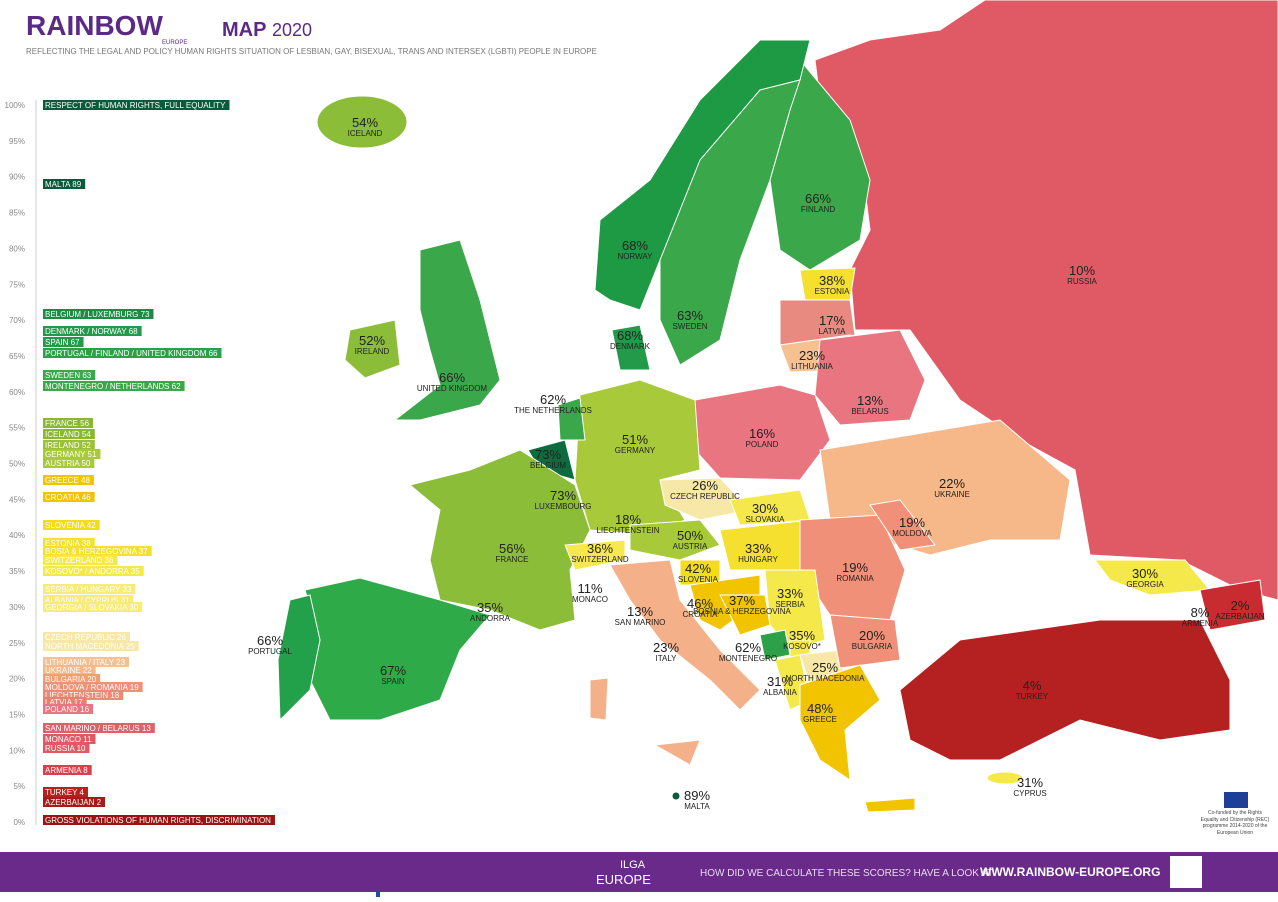 The height and width of the screenshot is (902, 1278). What do you see at coordinates (452, 388) in the screenshot?
I see `country-name: UNITED KINGDOM` at bounding box center [452, 388].